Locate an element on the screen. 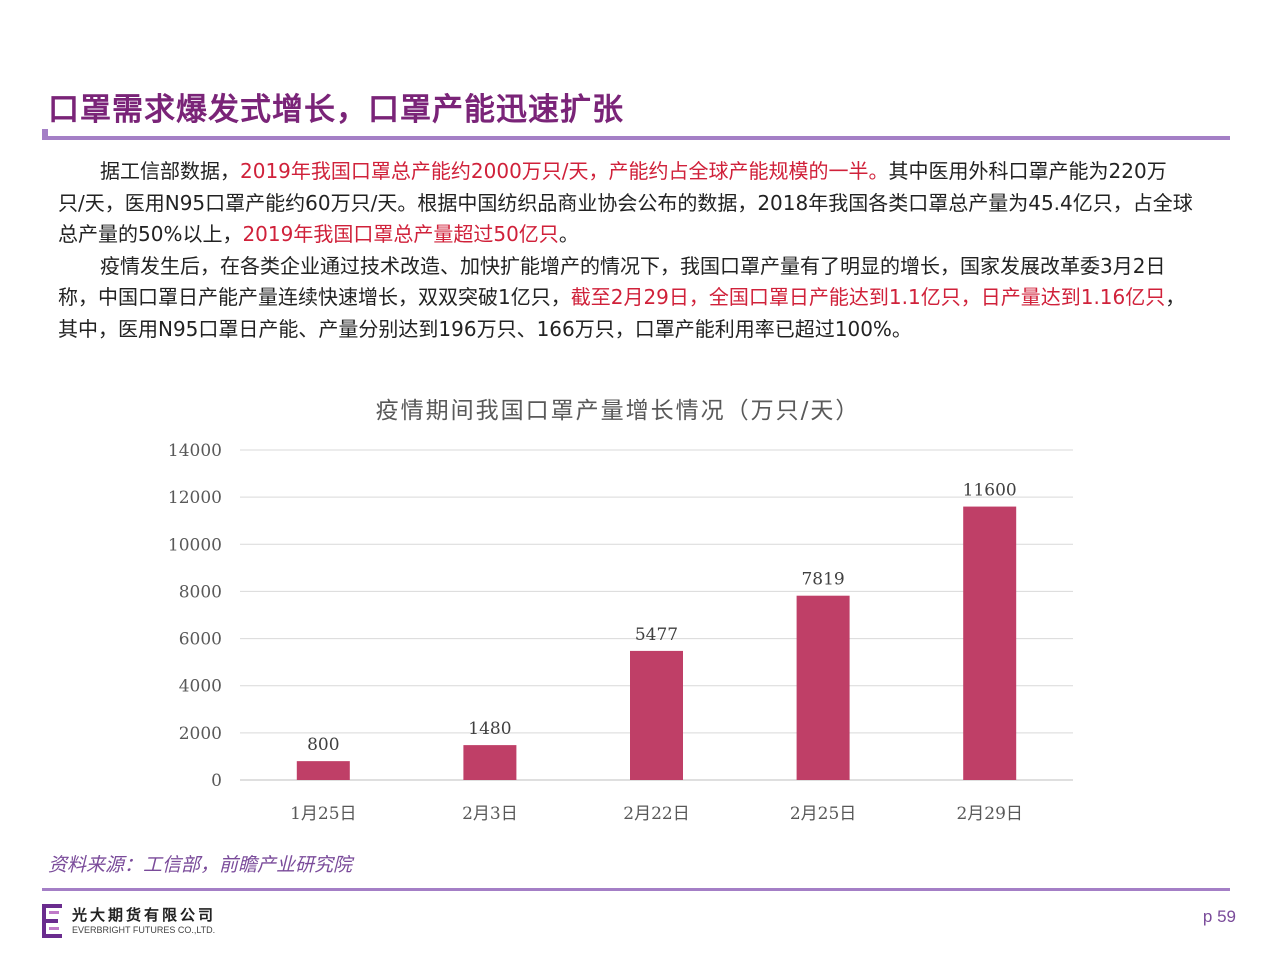 This screenshot has height=960, width=1280. x-tick-label: 2月29日 is located at coordinates (989, 814).